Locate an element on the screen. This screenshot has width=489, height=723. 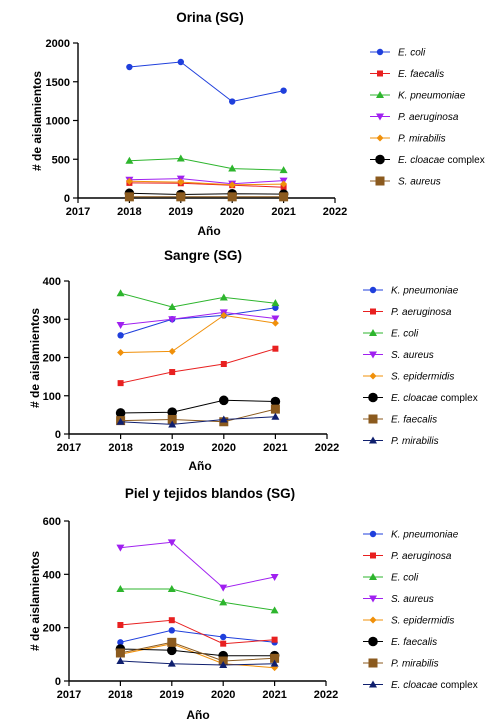
legend-series-name: P. aeruginosa is located at coordinates (428, 117).